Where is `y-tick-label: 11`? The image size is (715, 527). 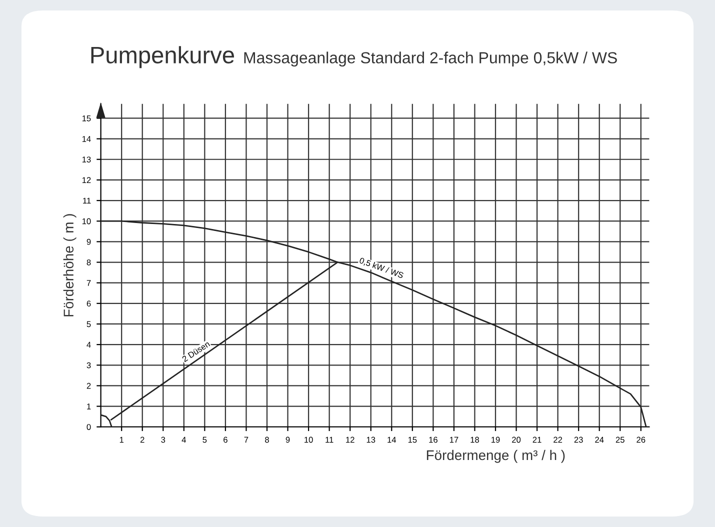
y-tick-label: 11 is located at coordinates (87, 201).